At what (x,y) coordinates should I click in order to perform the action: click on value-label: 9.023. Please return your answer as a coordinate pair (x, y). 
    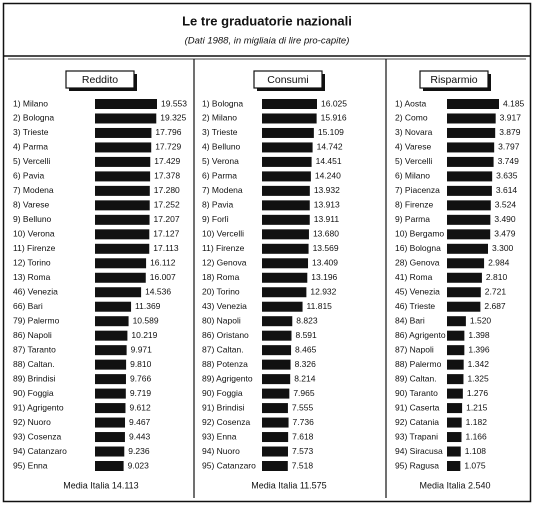
    Looking at the image, I should click on (139, 465).